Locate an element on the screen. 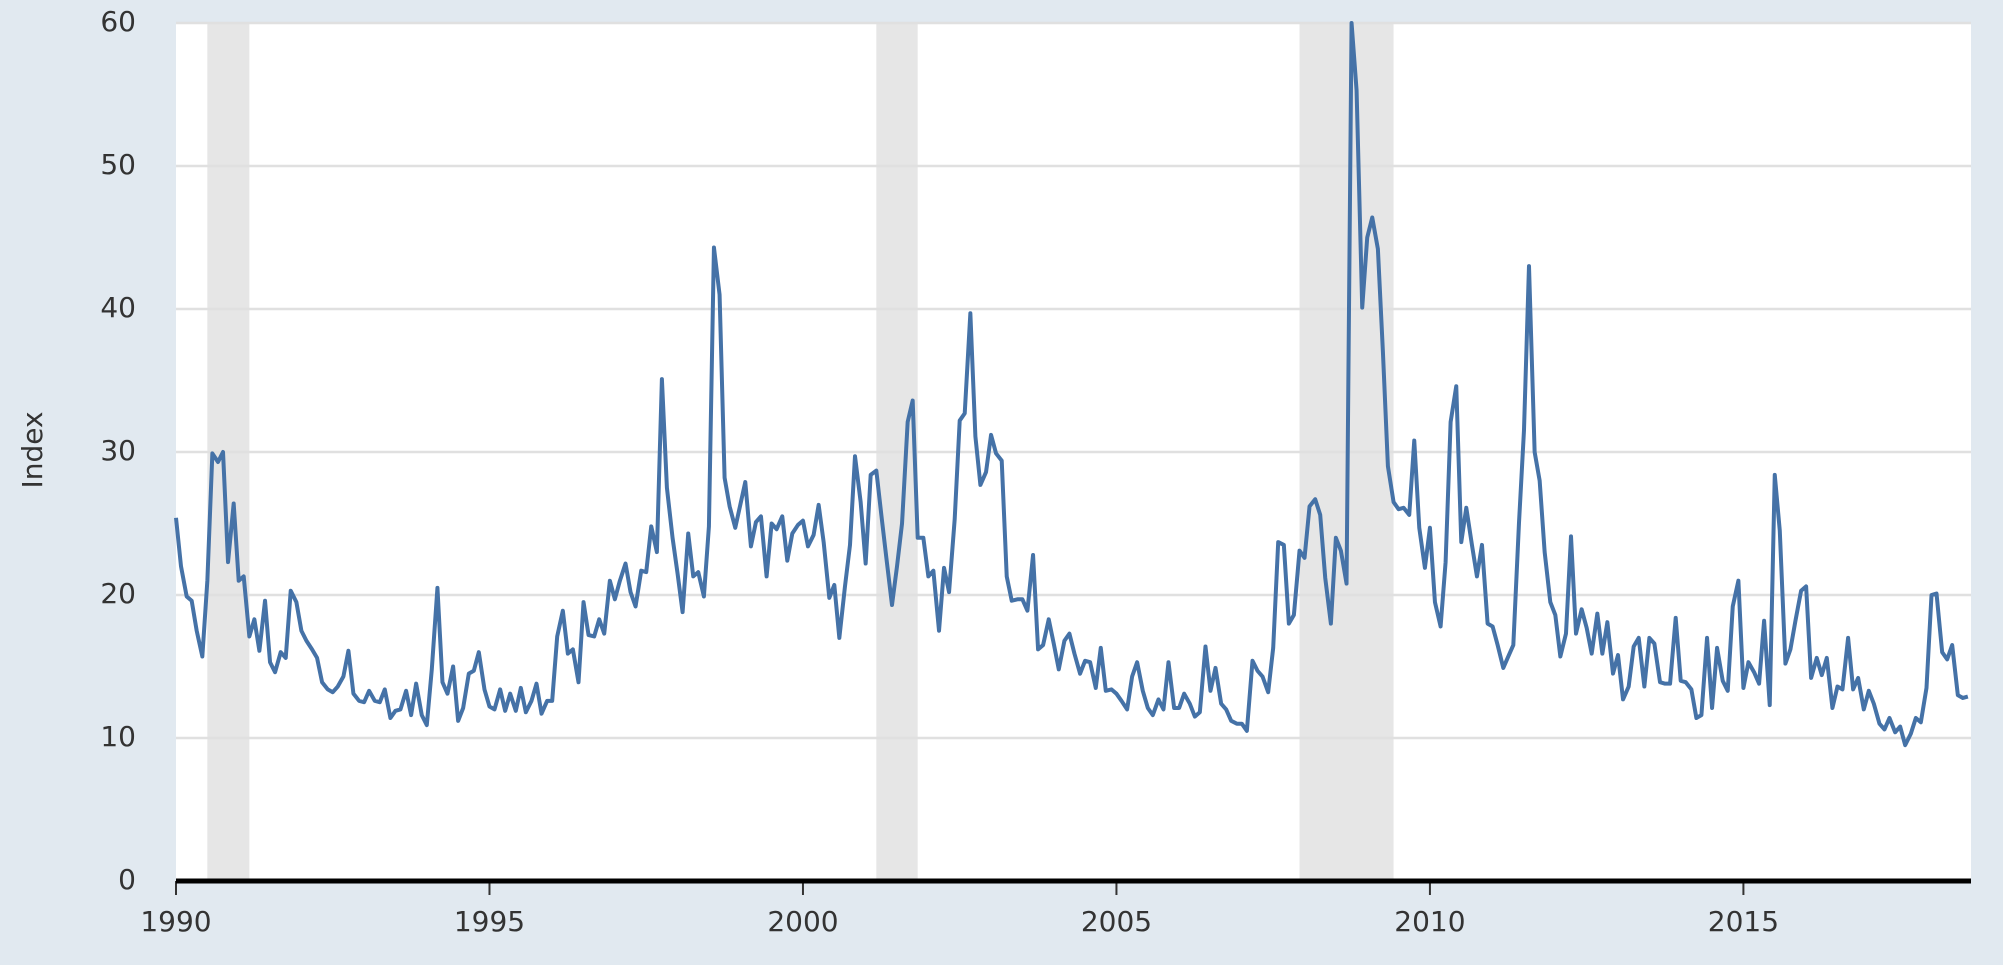 This screenshot has width=2003, height=965. y-tick-label: 10 is located at coordinates (118, 736).